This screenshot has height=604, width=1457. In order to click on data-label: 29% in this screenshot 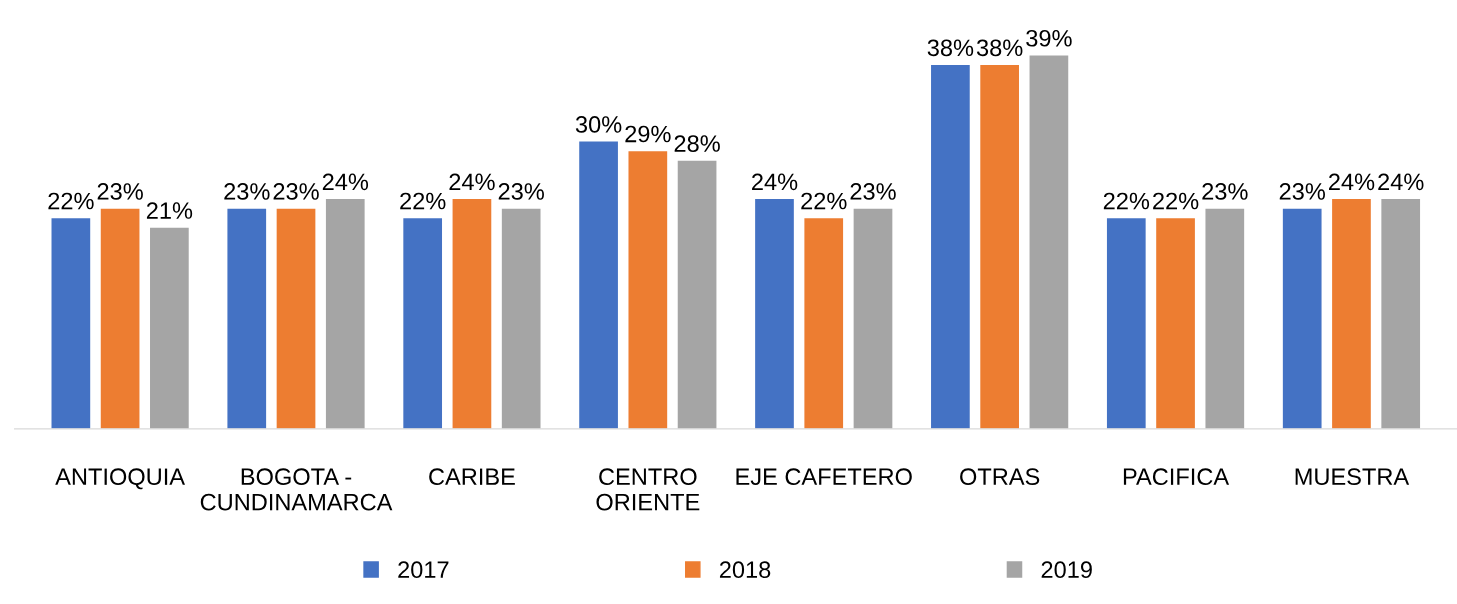, I will do `click(648, 134)`.